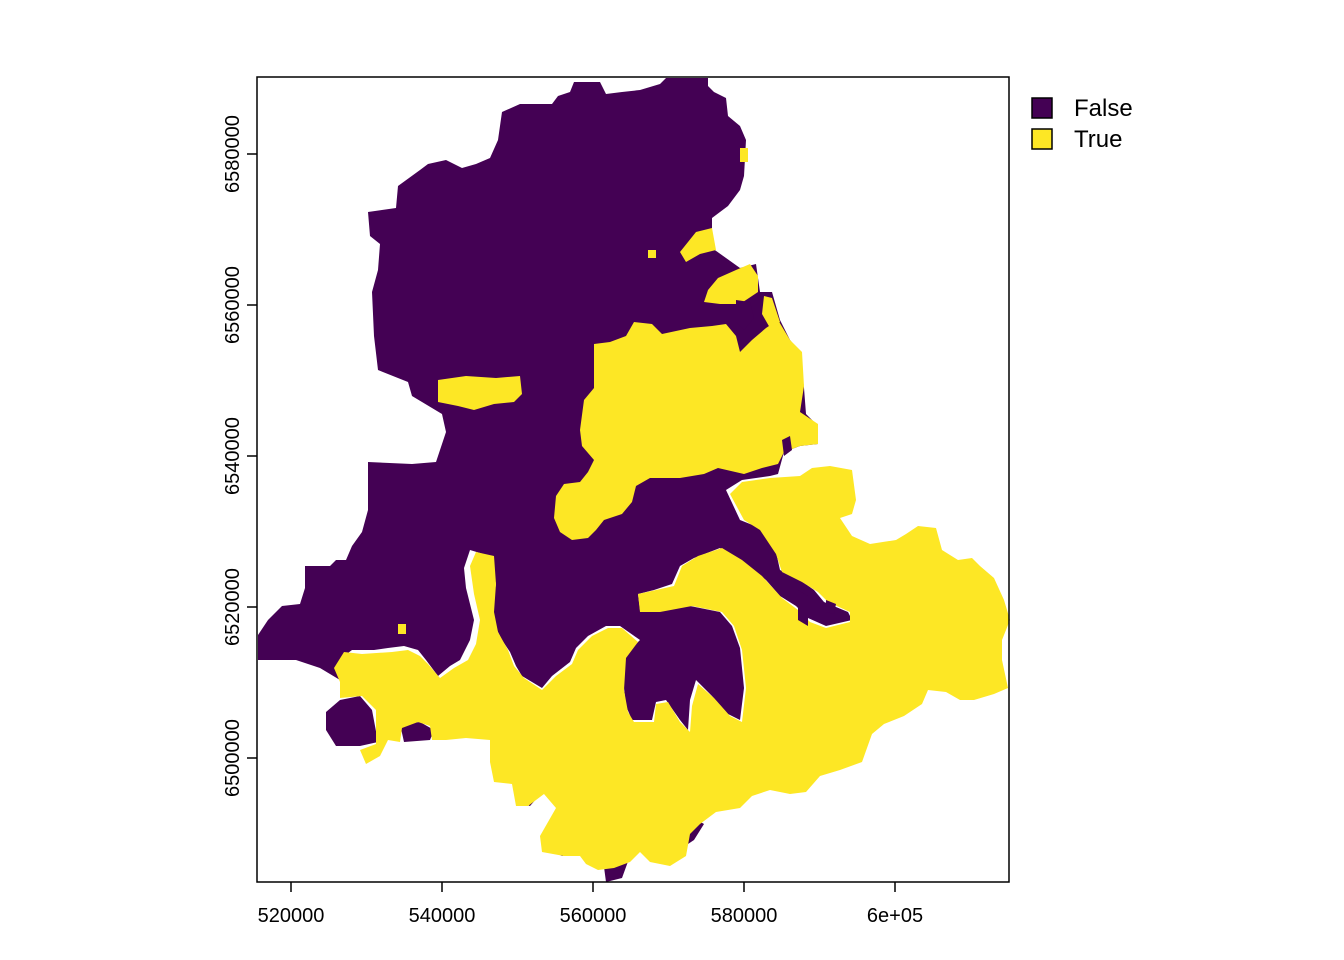  What do you see at coordinates (442, 916) in the screenshot?
I see `x-tick-label: 540000` at bounding box center [442, 916].